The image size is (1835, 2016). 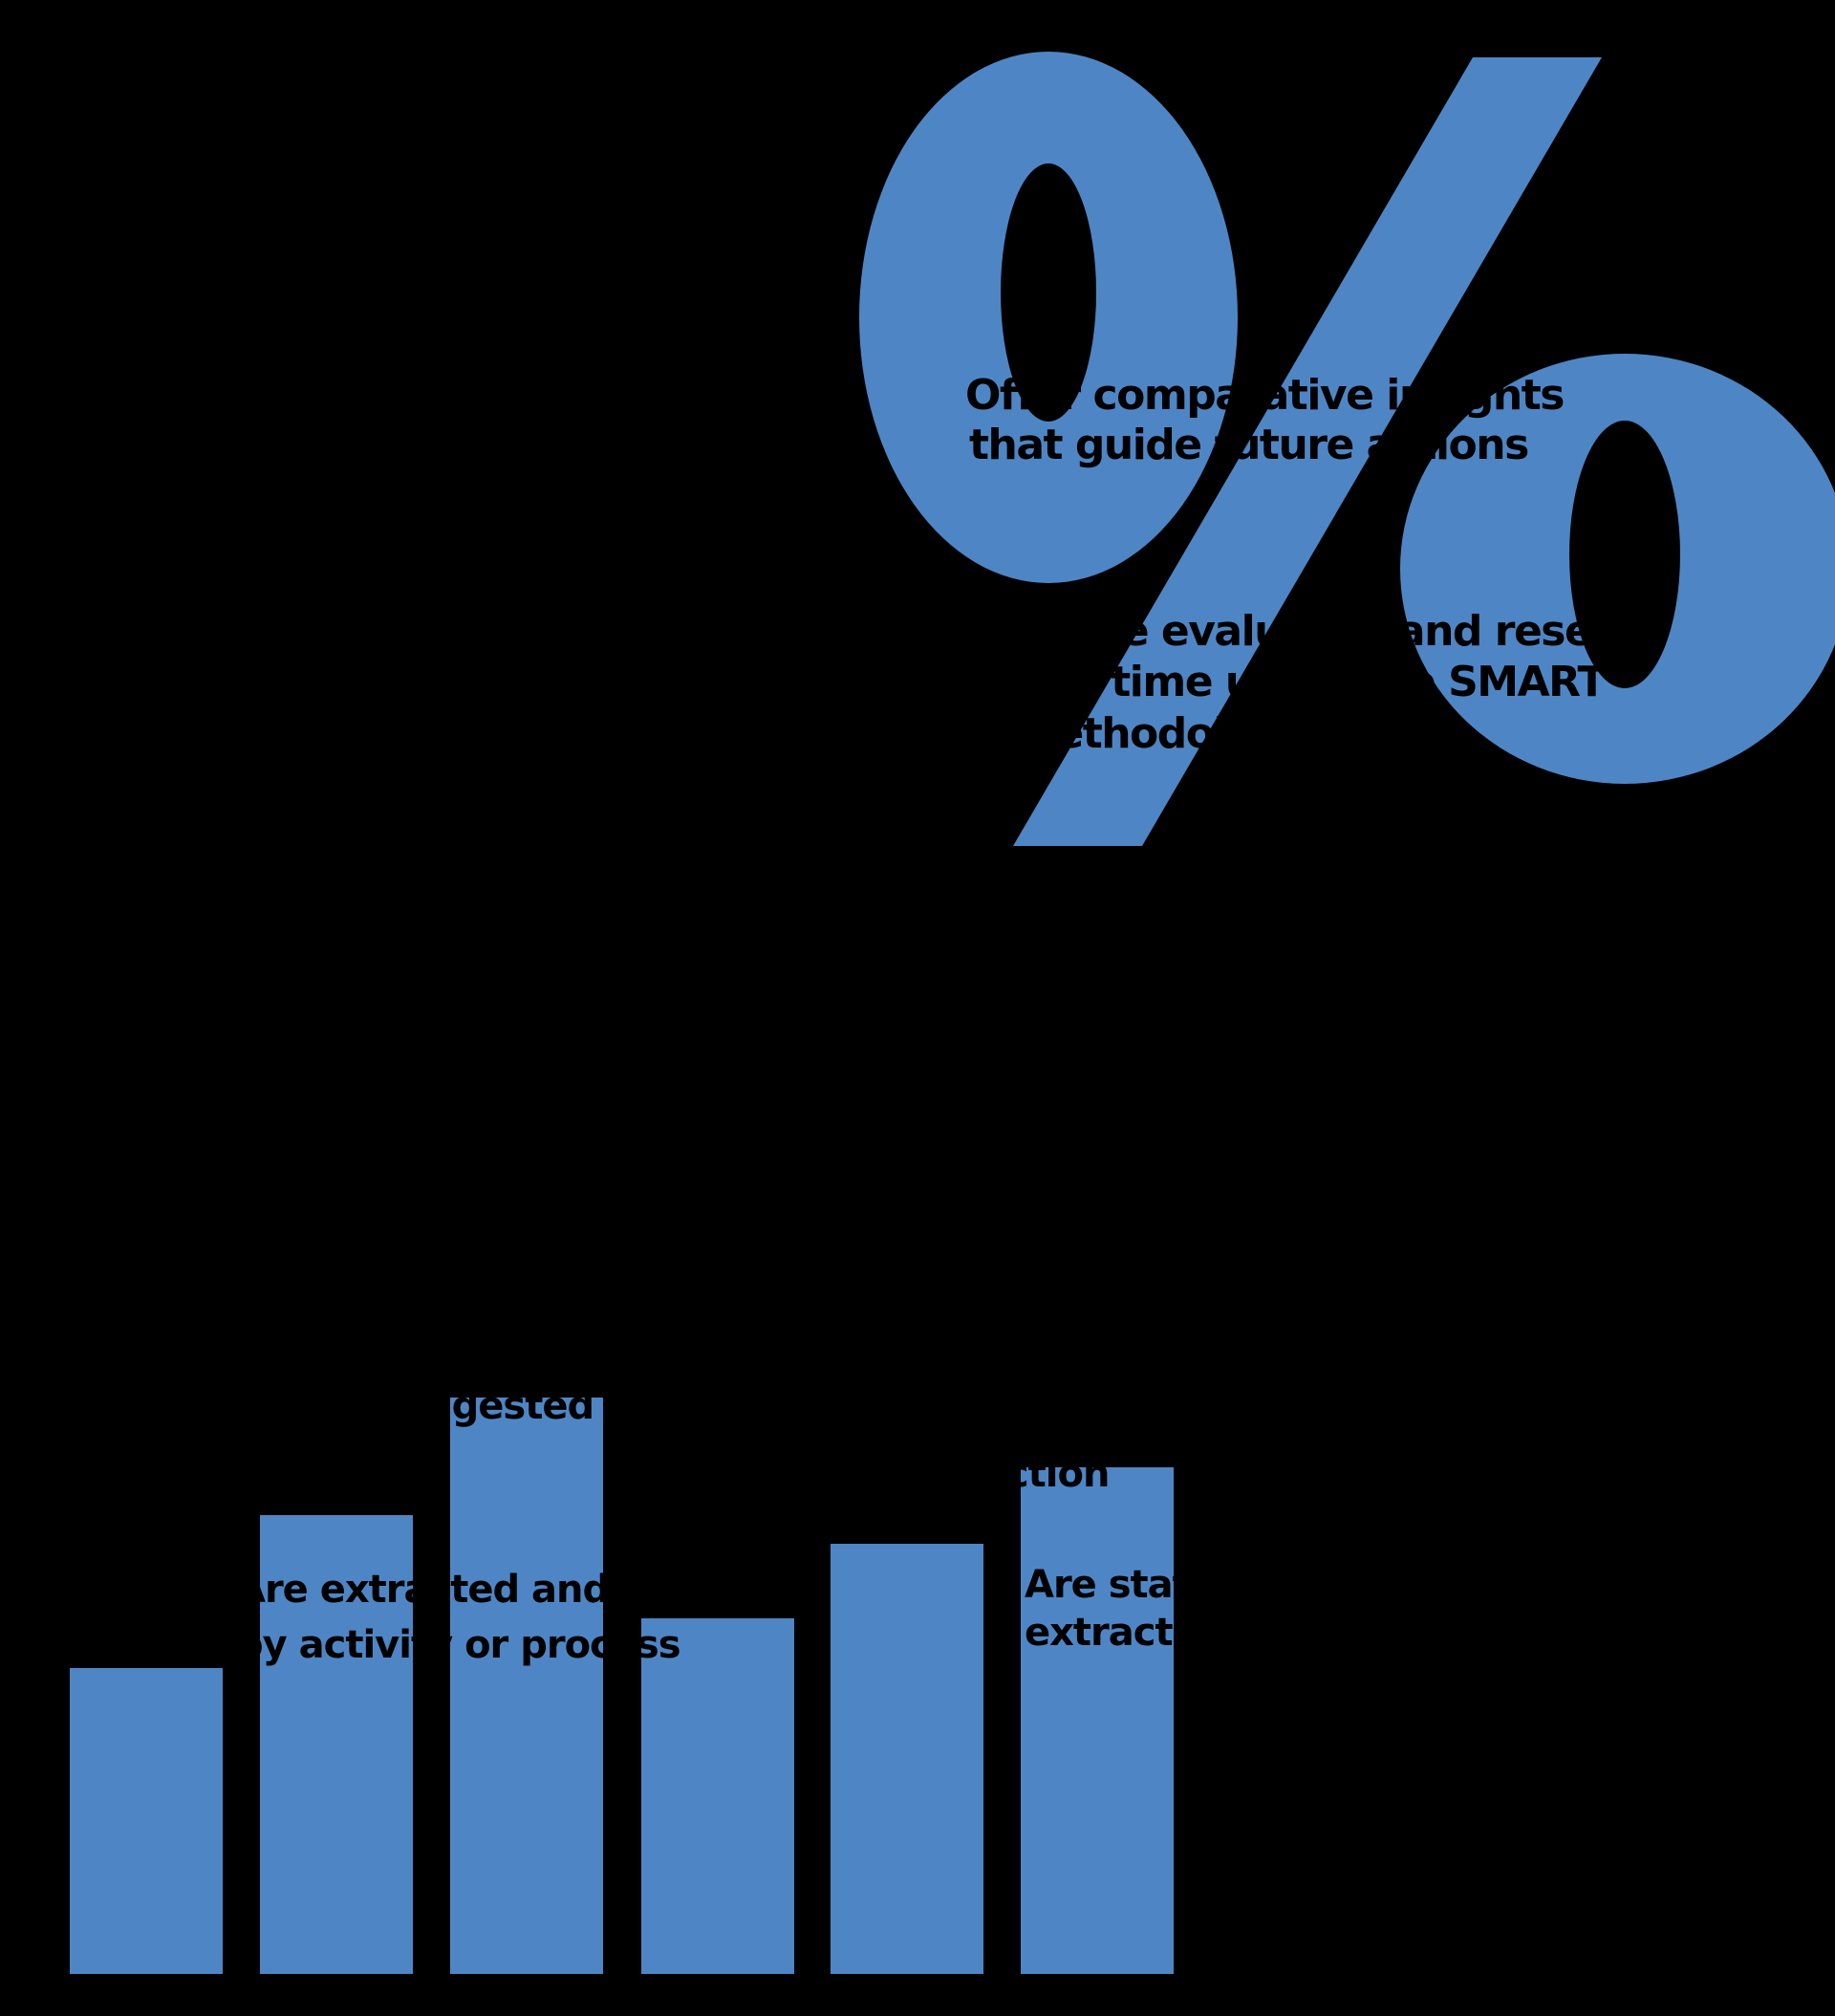 I want to click on annotation-evaluation-line2: in time using the SMART, so click(x=1331, y=682).